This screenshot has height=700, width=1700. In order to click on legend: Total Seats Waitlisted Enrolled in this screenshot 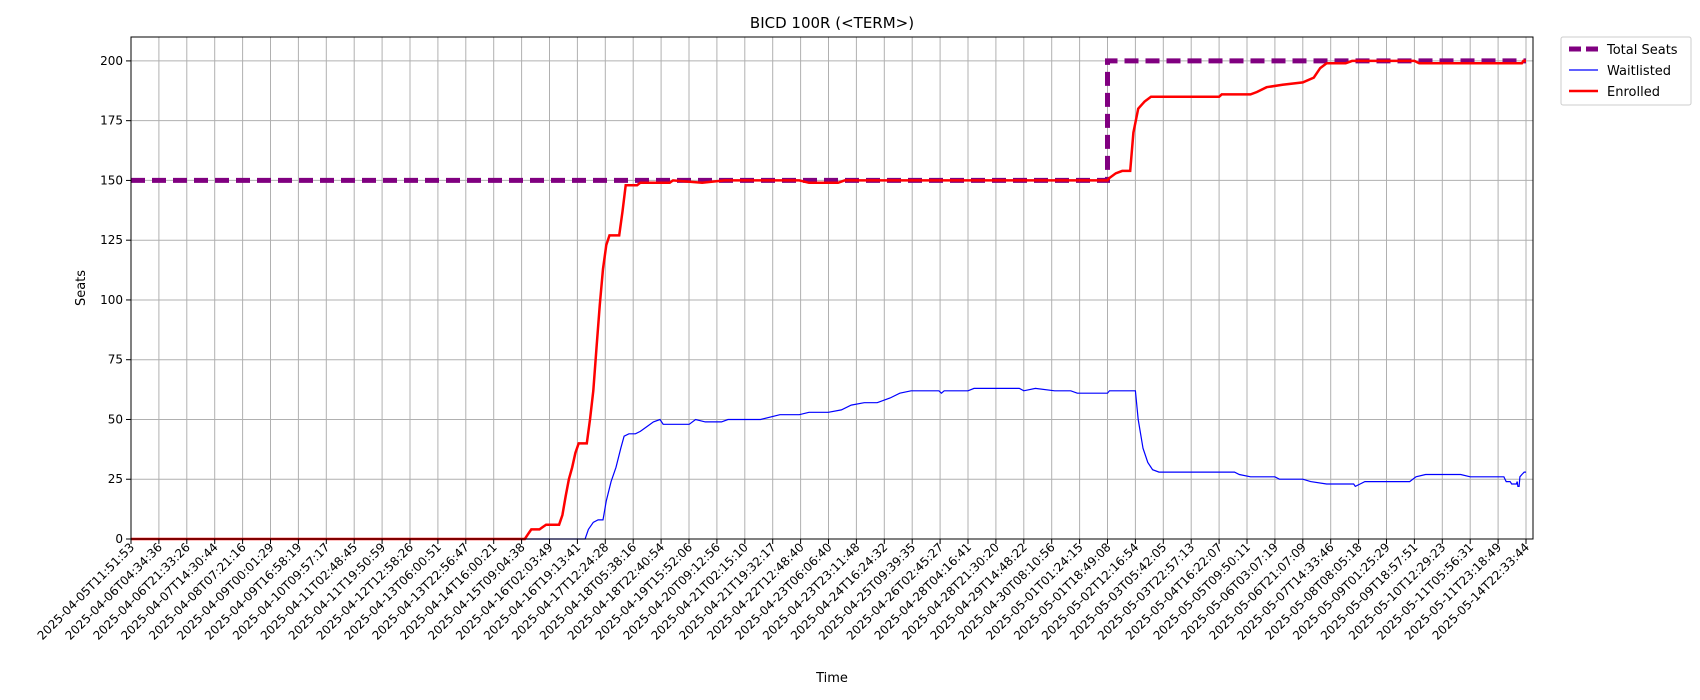, I will do `click(1626, 71)`.